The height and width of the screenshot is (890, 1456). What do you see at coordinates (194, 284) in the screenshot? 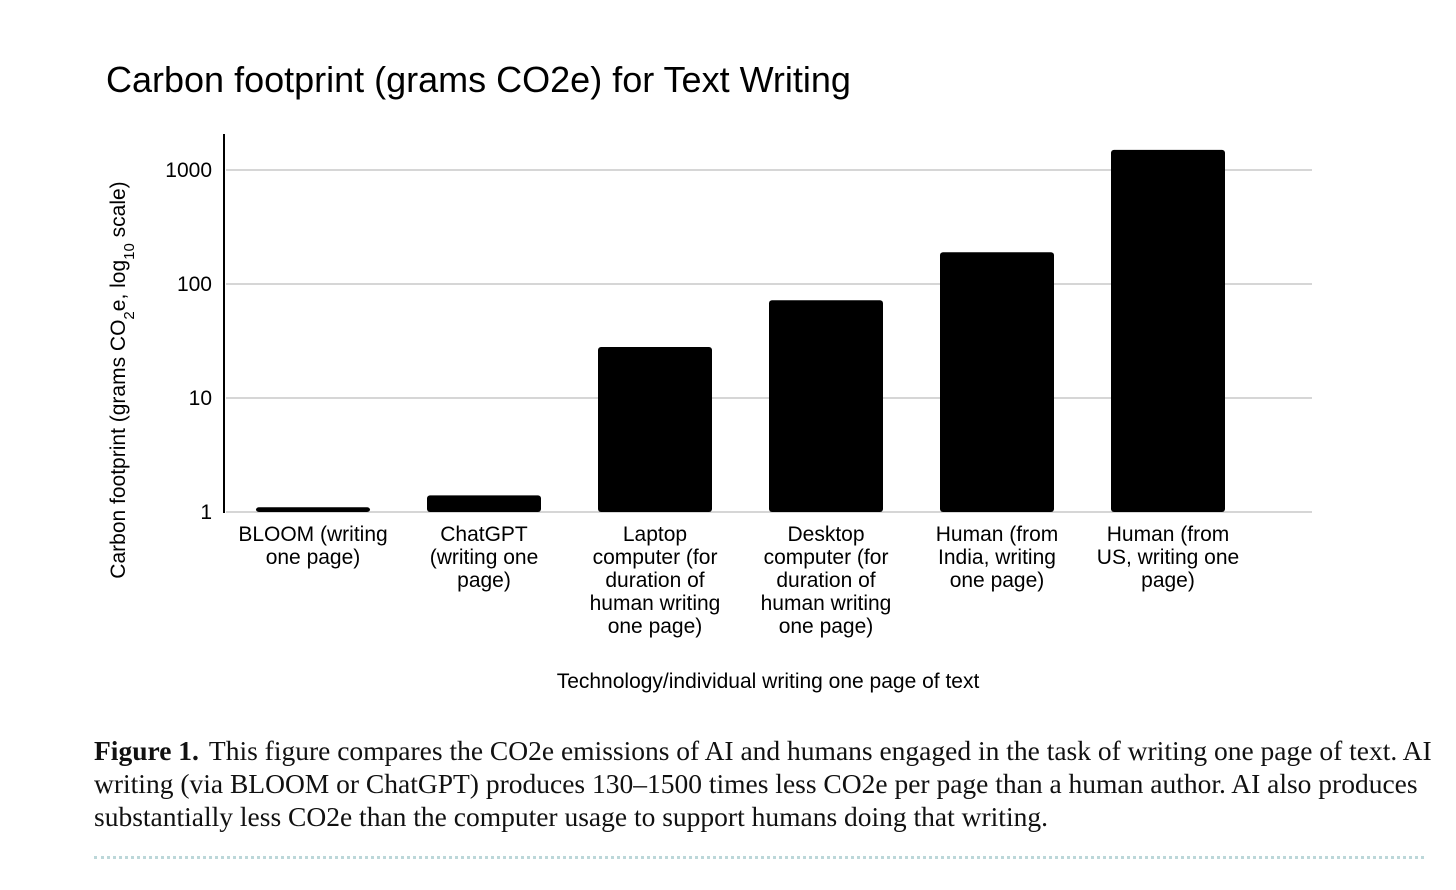
I see `y-tick-label: 100` at bounding box center [194, 284].